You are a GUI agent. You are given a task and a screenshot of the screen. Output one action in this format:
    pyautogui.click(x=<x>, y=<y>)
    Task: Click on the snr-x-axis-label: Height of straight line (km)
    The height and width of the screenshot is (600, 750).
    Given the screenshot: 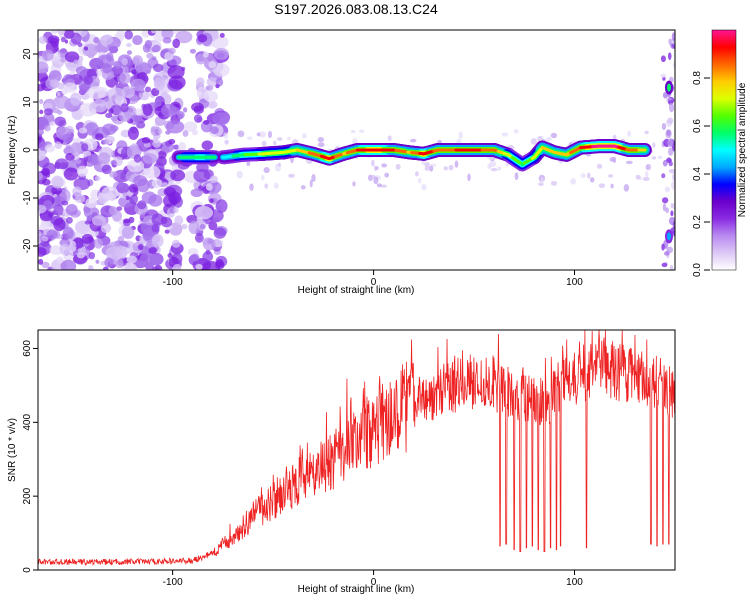 What is the action you would take?
    pyautogui.click(x=356, y=589)
    